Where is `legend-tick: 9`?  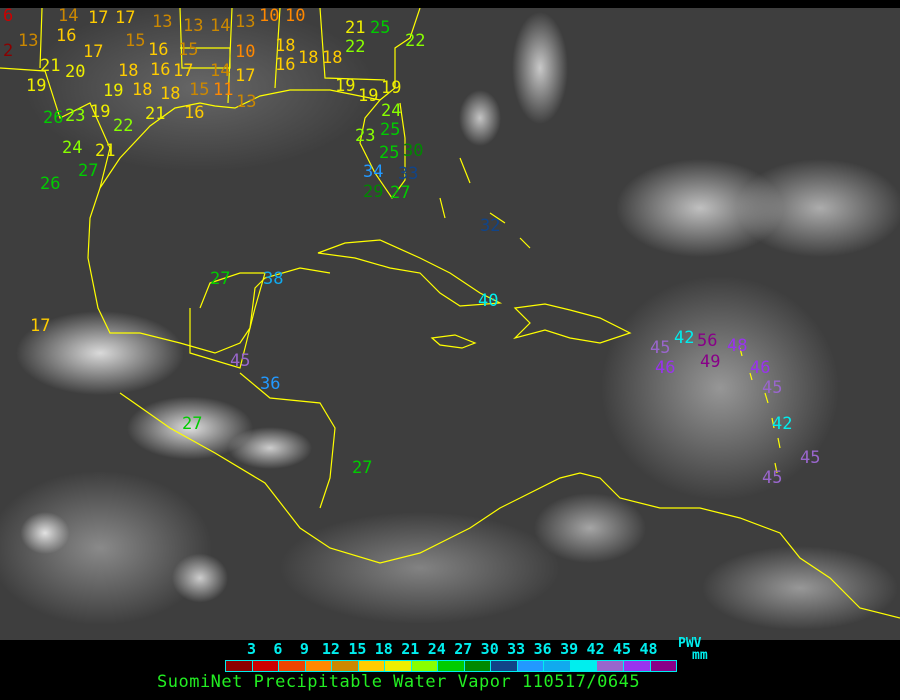
legend-tick: 9 is located at coordinates (304, 649).